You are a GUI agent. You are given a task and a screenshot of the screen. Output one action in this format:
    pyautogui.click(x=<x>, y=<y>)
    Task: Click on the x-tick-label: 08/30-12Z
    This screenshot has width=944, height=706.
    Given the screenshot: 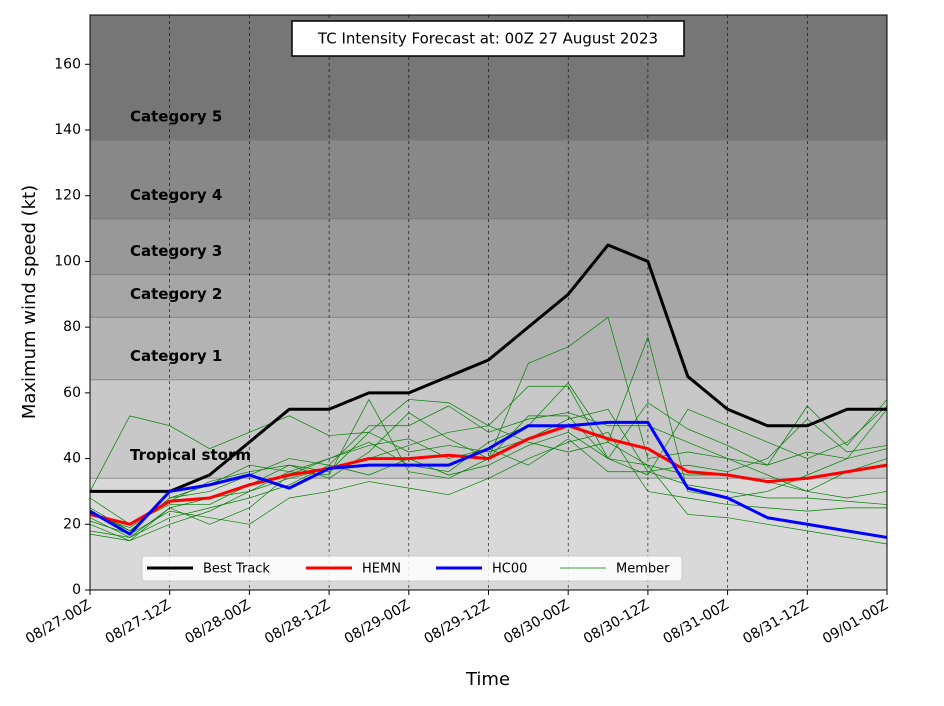 What is the action you would take?
    pyautogui.click(x=616, y=622)
    